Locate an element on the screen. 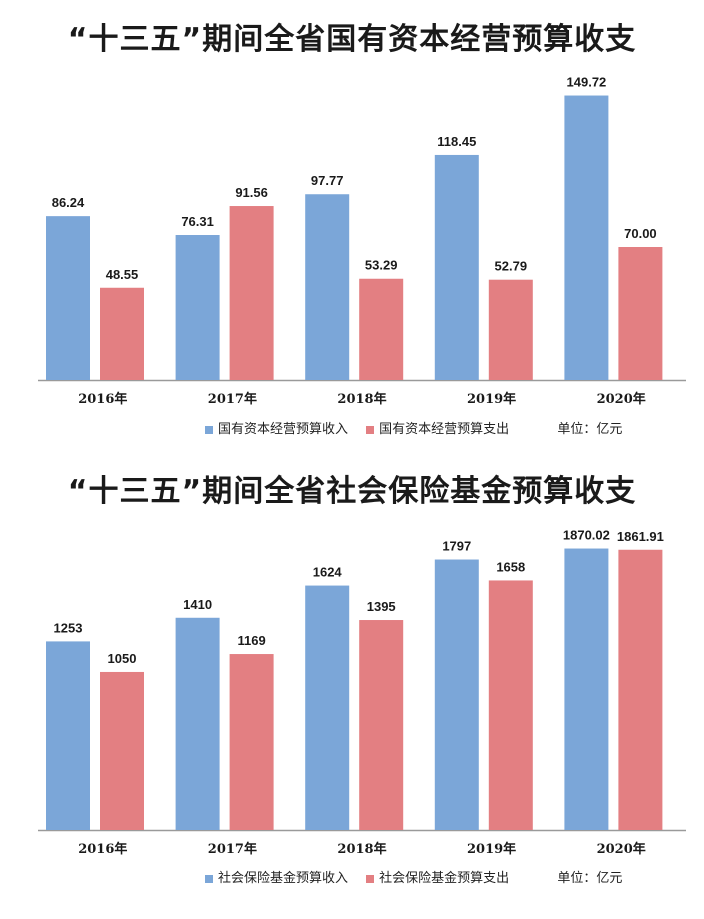 This screenshot has height=919, width=704. data-label-expense: 70.00 is located at coordinates (640, 233).